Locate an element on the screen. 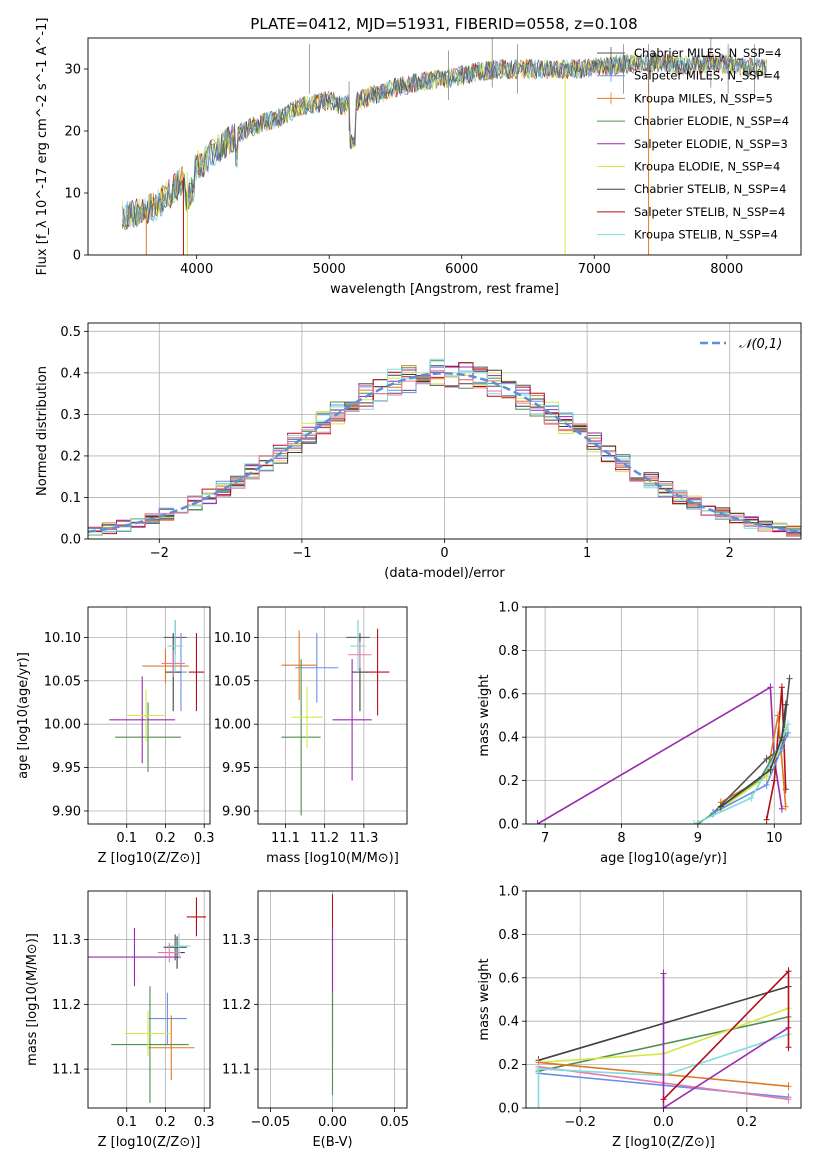 The width and height of the screenshot is (819, 1170). legend-label: 𝒩(0,1) is located at coordinates (760, 344).